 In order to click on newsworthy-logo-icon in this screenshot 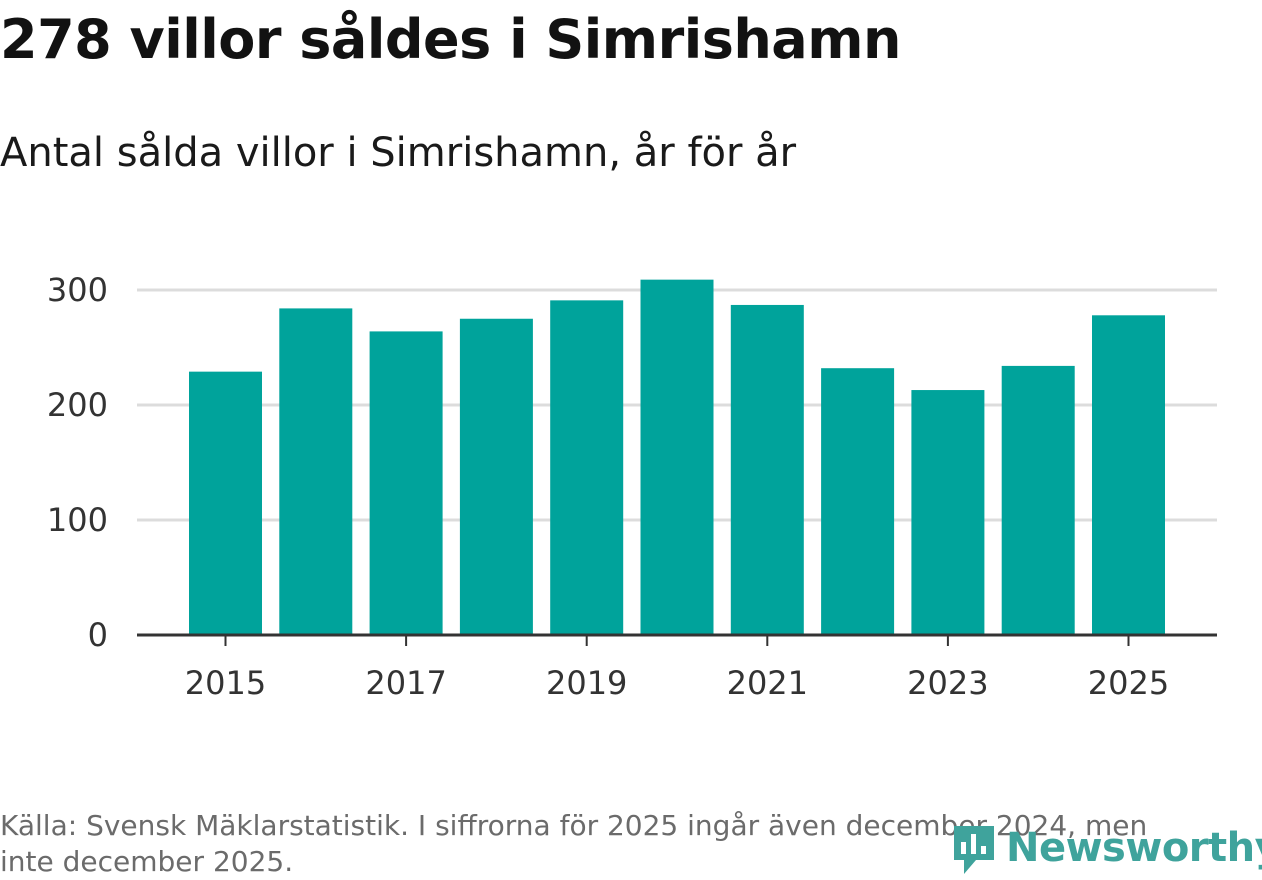, I will do `click(974, 850)`.